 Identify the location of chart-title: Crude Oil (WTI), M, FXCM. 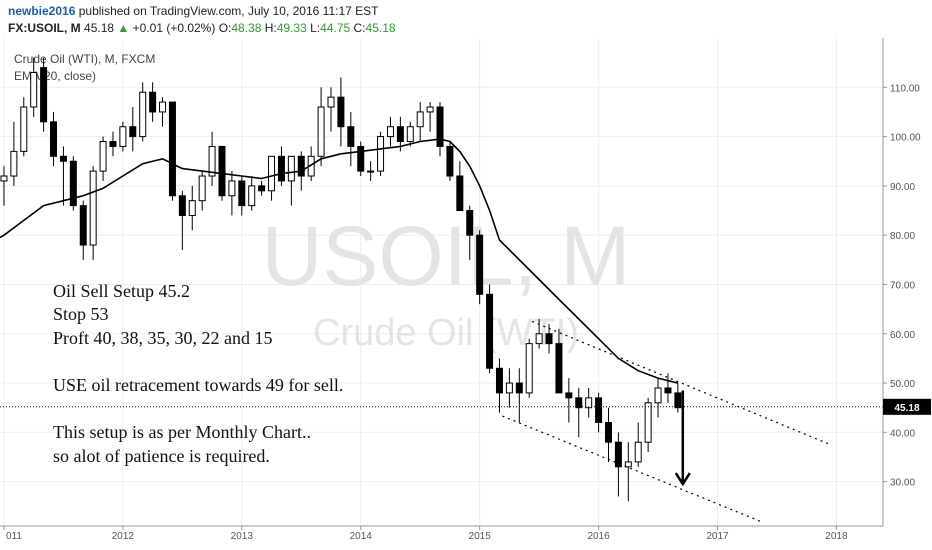
(84, 59).